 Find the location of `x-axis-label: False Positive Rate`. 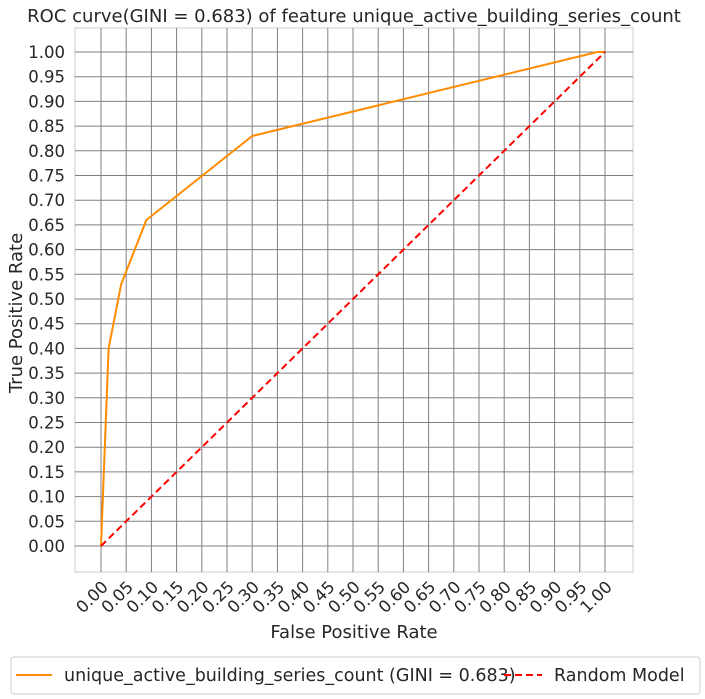

x-axis-label: False Positive Rate is located at coordinates (353, 632).